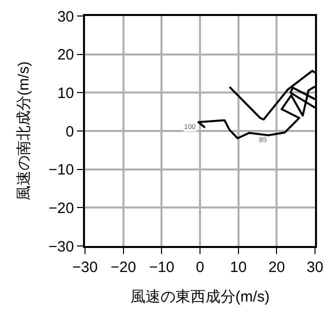  I want to click on y-tick-label: −10, so click(61, 170).